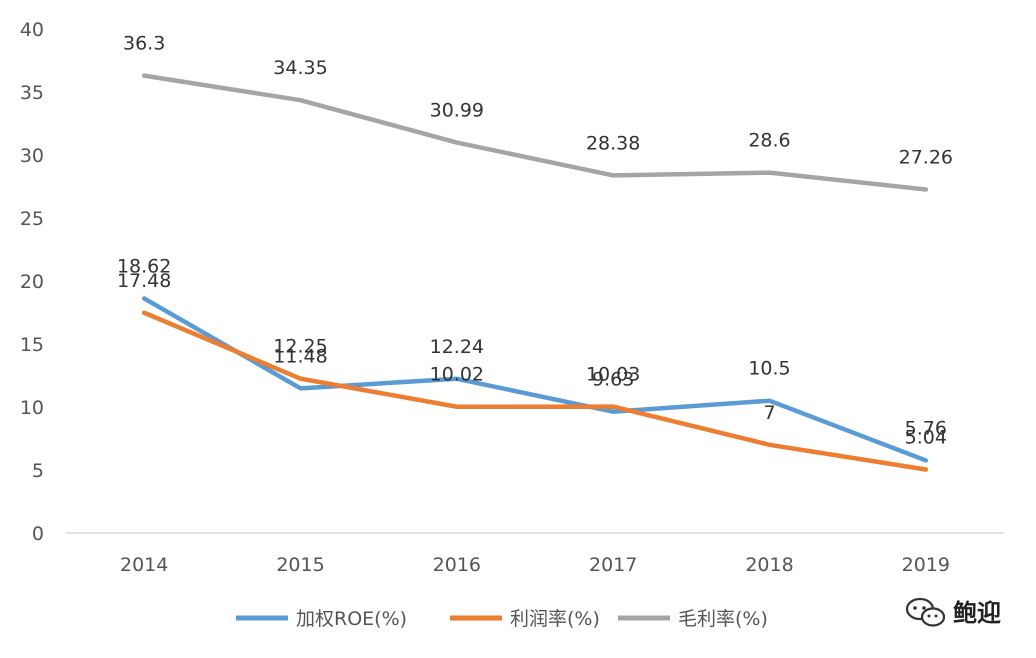 The width and height of the screenshot is (1036, 658). What do you see at coordinates (555, 619) in the screenshot?
I see `legend-label: 利润率(%)` at bounding box center [555, 619].